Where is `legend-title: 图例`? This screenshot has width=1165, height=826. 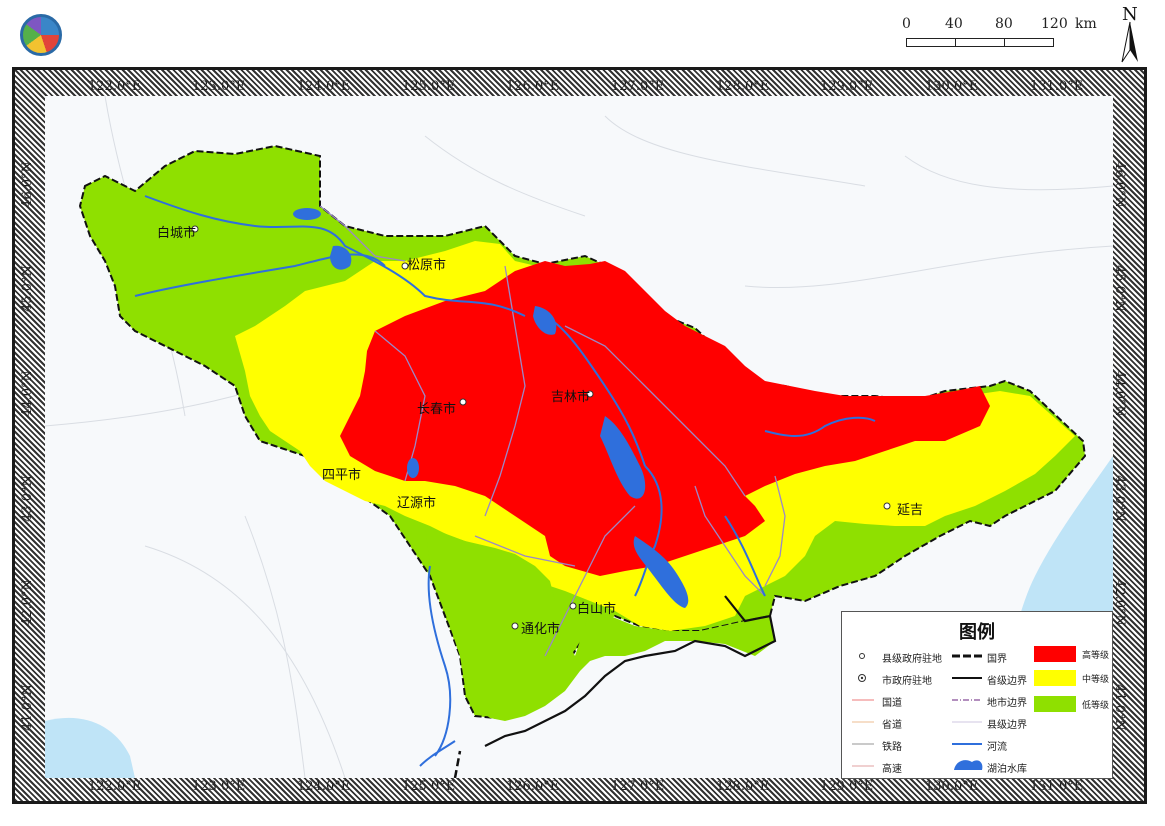 legend-title: 图例 is located at coordinates (977, 632).